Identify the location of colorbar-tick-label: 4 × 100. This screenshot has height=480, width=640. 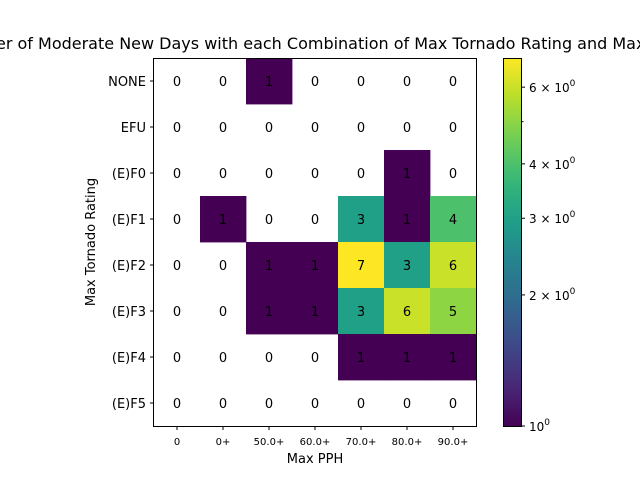
(552, 164).